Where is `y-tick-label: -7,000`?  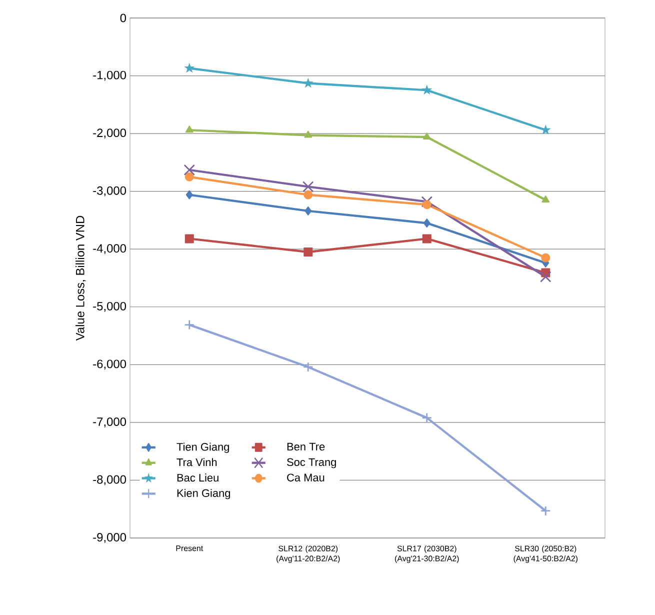
y-tick-label: -7,000 is located at coordinates (109, 422).